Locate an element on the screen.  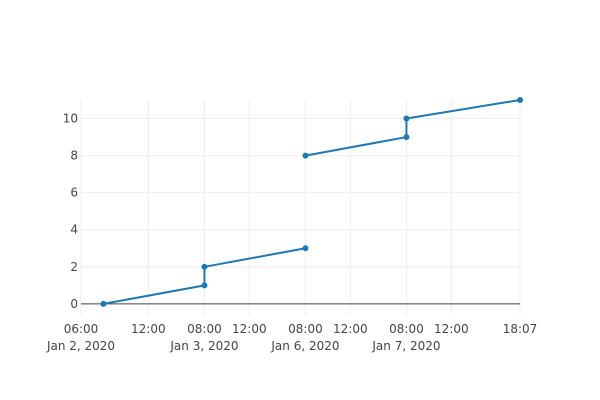
x-tick-date-label: Jan 3, 2020 is located at coordinates (203, 346).